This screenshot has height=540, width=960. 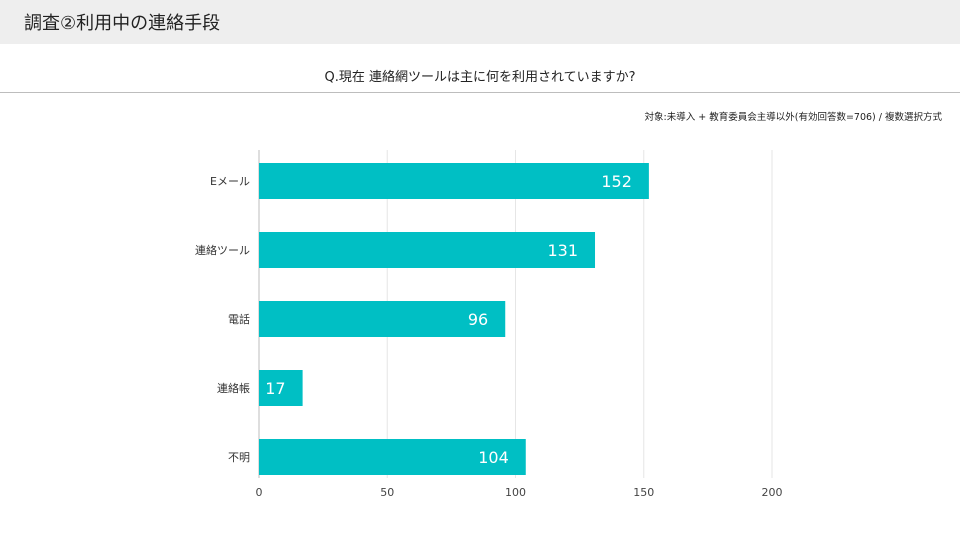 I want to click on category-label: 連絡ツール, so click(x=222, y=250).